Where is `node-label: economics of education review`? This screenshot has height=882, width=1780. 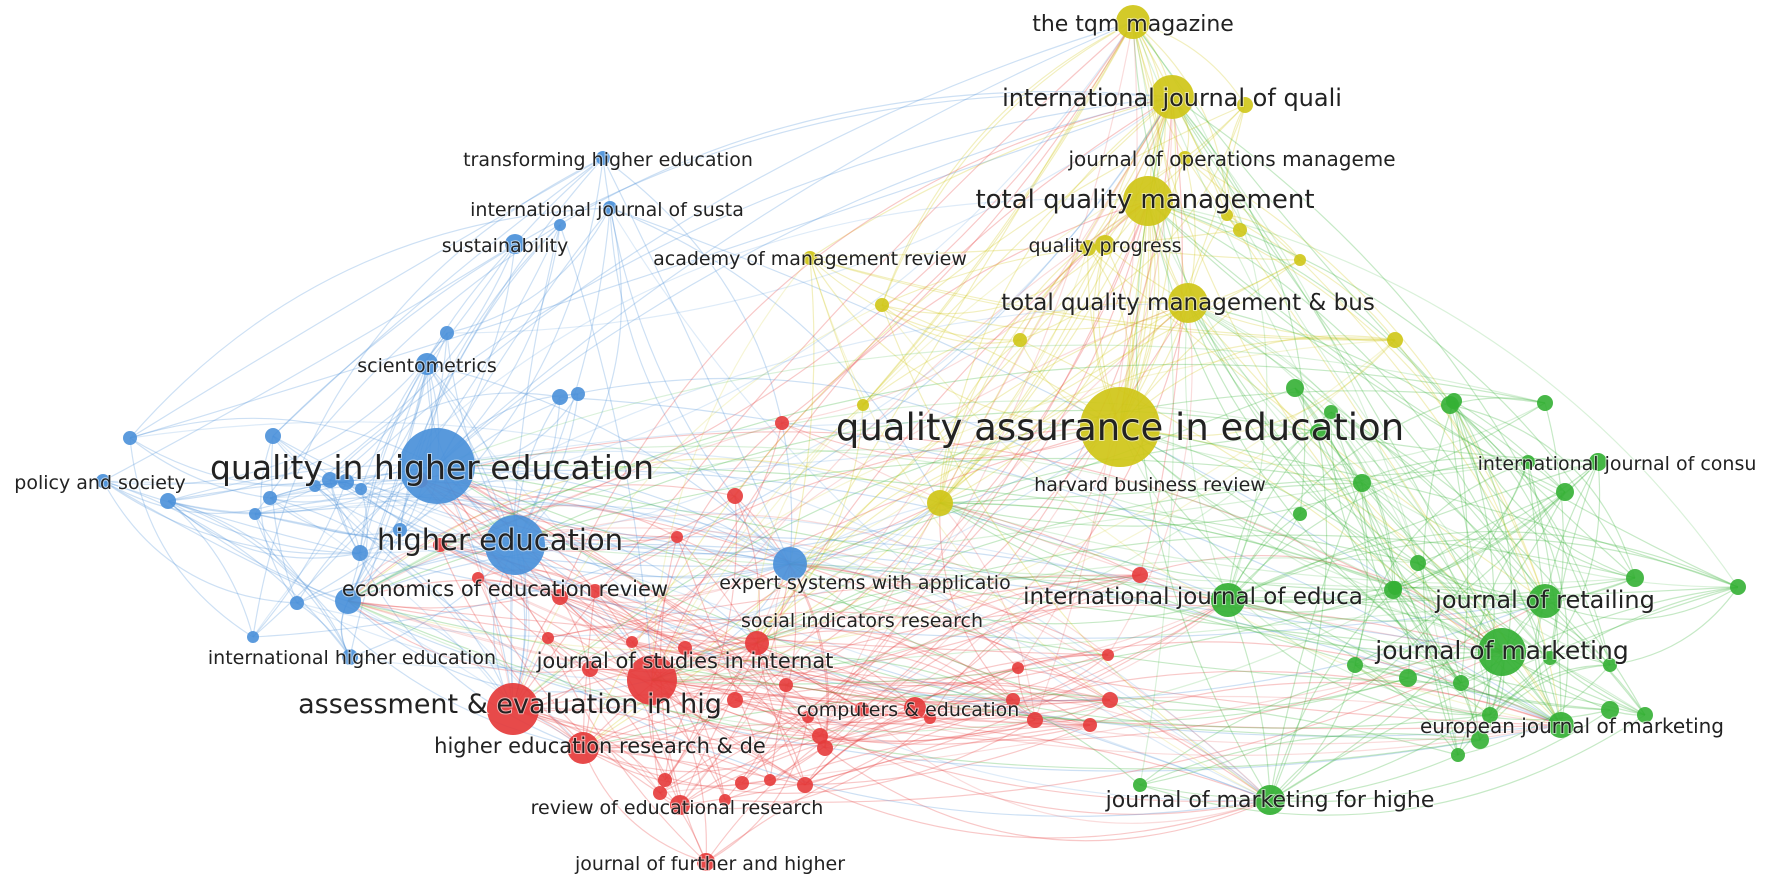
node-label: economics of education review is located at coordinates (505, 589).